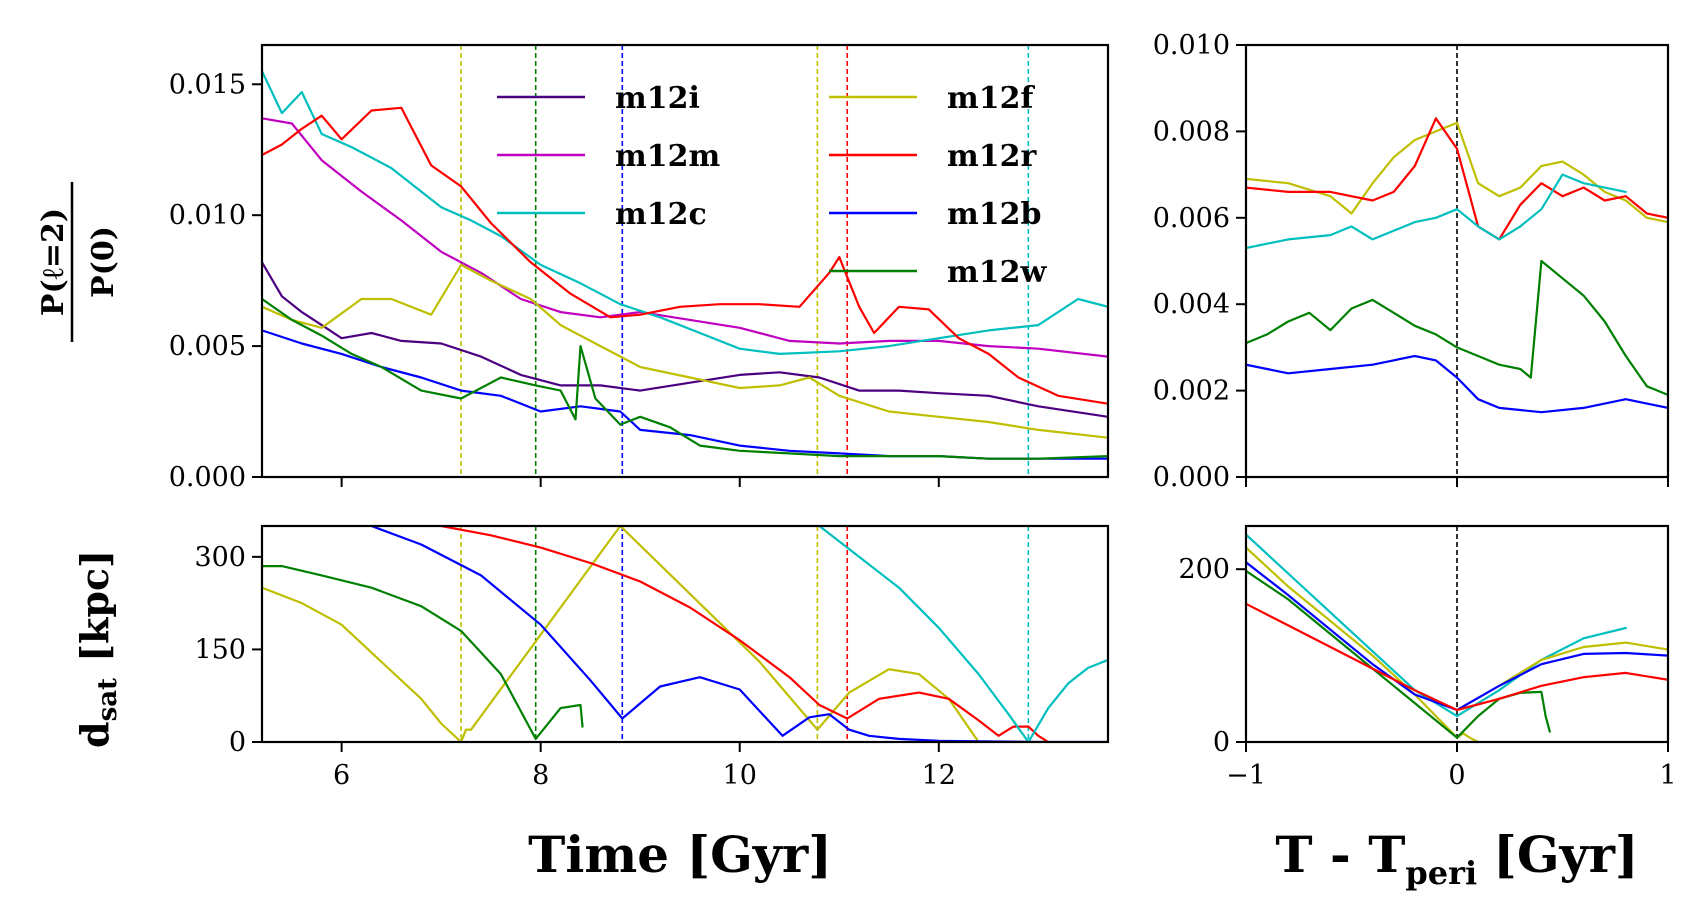  What do you see at coordinates (78, 262) in the screenshot?
I see `y-label-fraction: P(ℓ=2) P(0)` at bounding box center [78, 262].